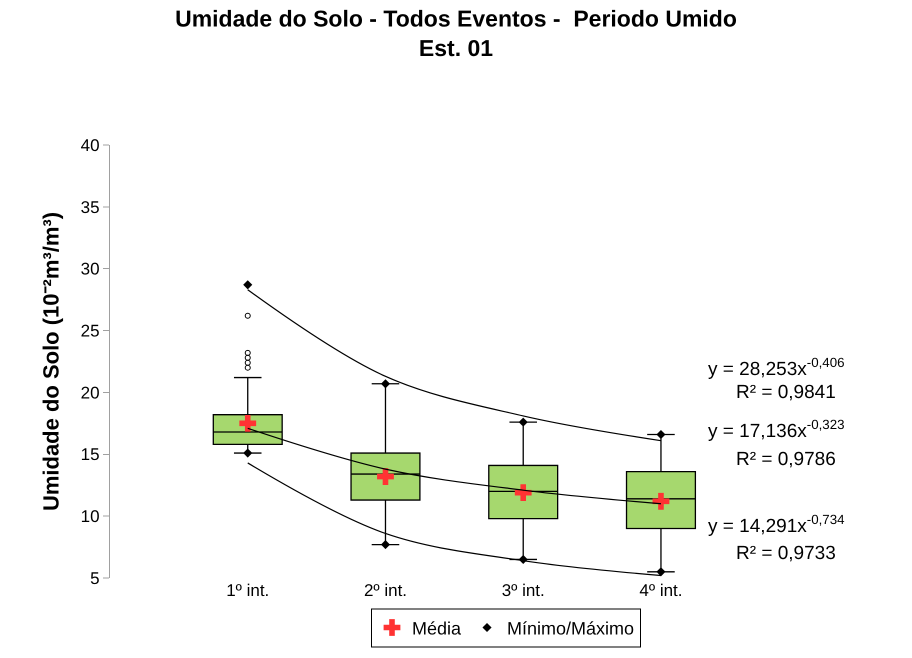 This screenshot has height=658, width=912. Describe the element at coordinates (776, 524) in the screenshot. I see `annotation: y = 14,291x$^{-0,734}$` at that location.